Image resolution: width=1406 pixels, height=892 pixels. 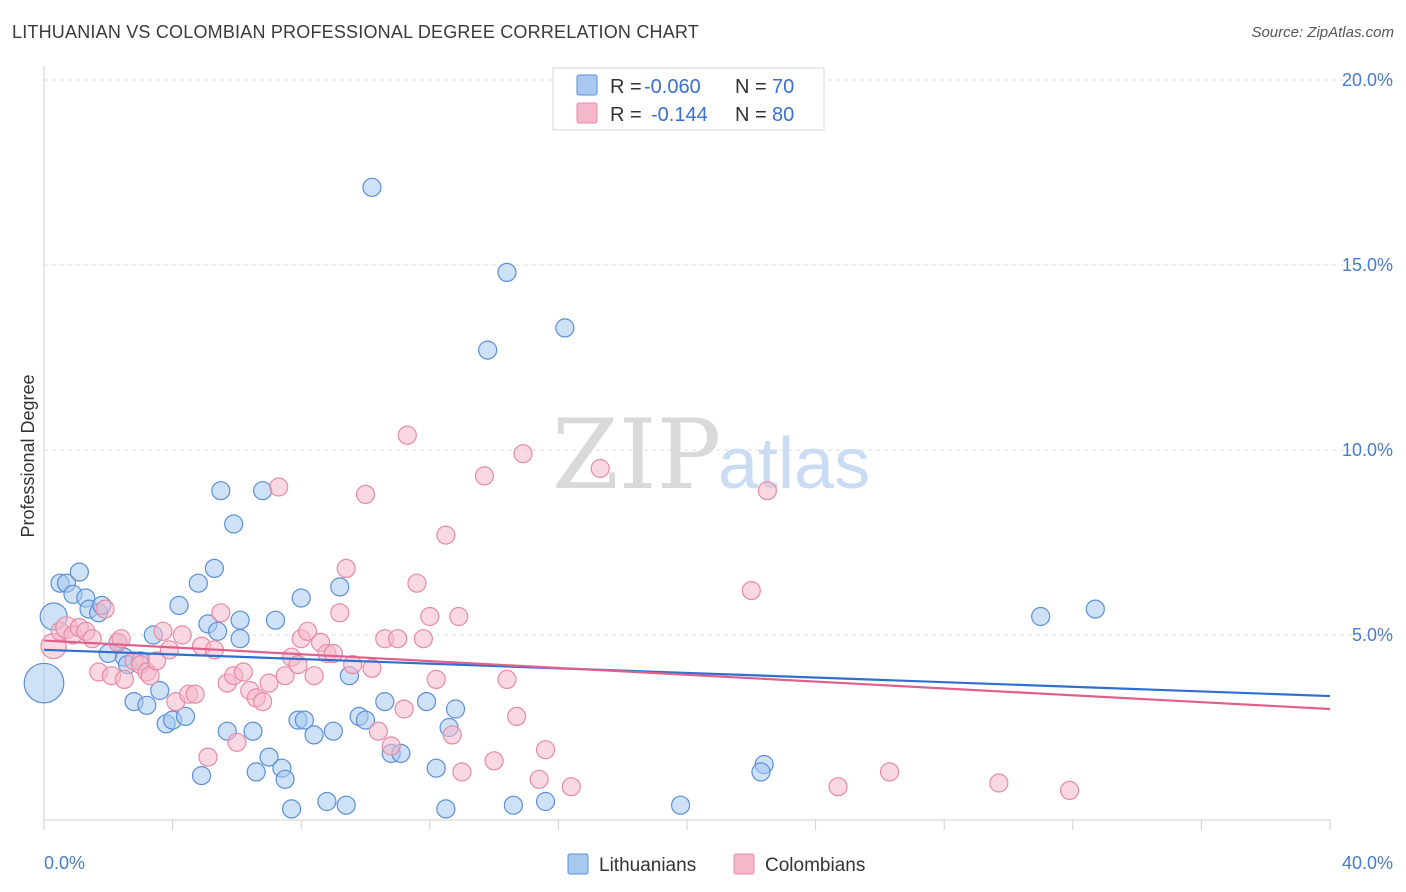 What do you see at coordinates (587, 85) in the screenshot?
I see `legend-swatch-lithuanians` at bounding box center [587, 85].